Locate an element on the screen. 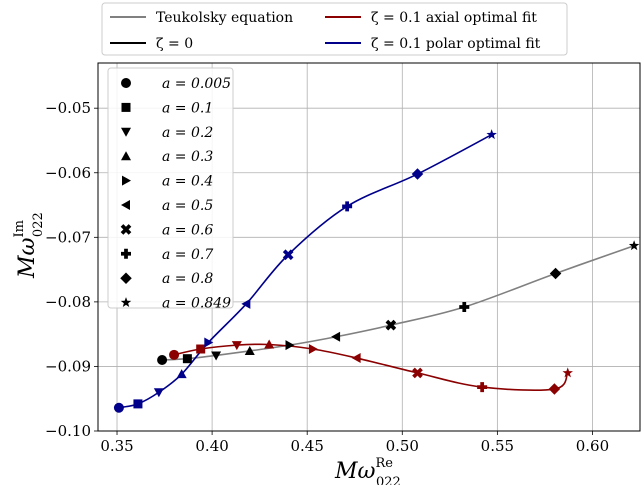  x-tick-label: 0.45 is located at coordinates (306, 446).